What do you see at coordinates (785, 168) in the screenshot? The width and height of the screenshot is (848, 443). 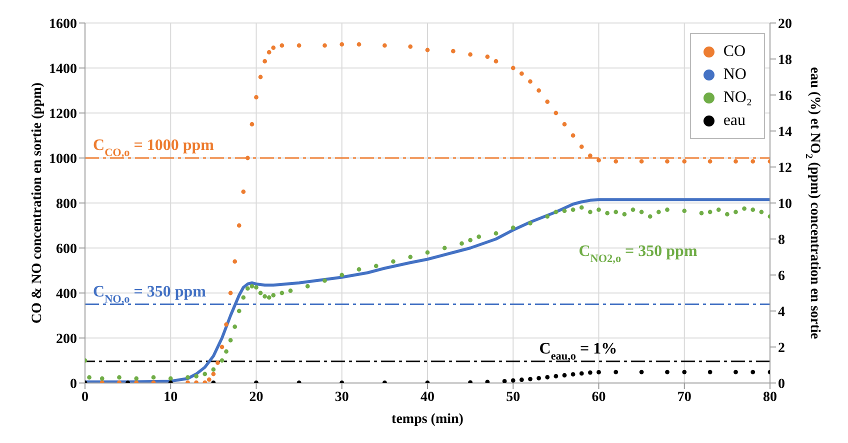 I see `y2-tick-label: 12` at bounding box center [785, 168].